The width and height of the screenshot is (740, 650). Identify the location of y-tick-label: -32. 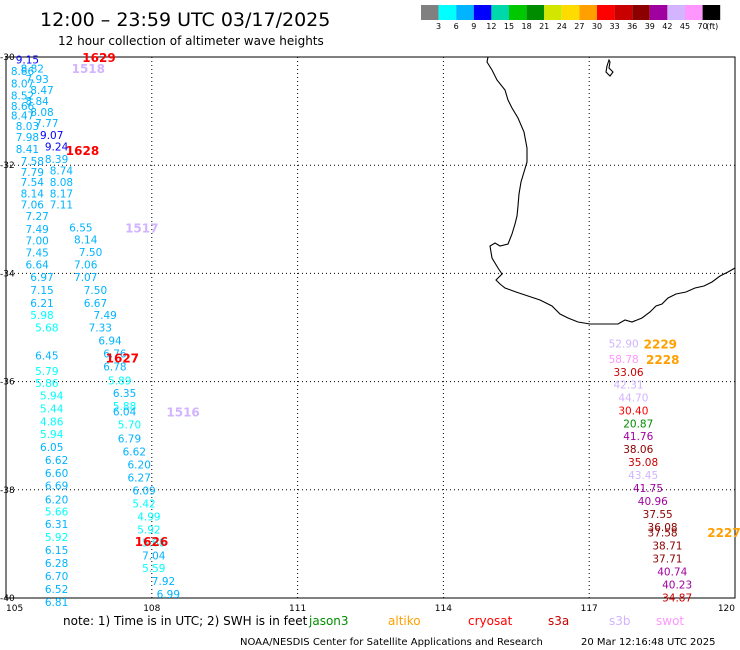
(7, 166).